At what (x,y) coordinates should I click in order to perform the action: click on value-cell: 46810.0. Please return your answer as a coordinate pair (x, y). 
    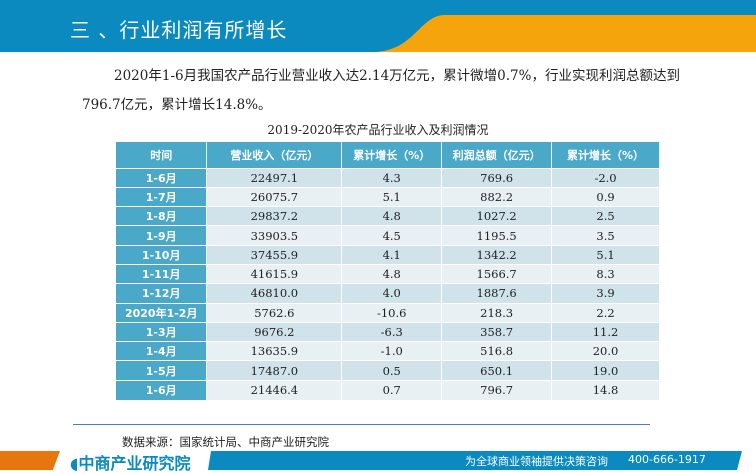
    Looking at the image, I should click on (274, 293).